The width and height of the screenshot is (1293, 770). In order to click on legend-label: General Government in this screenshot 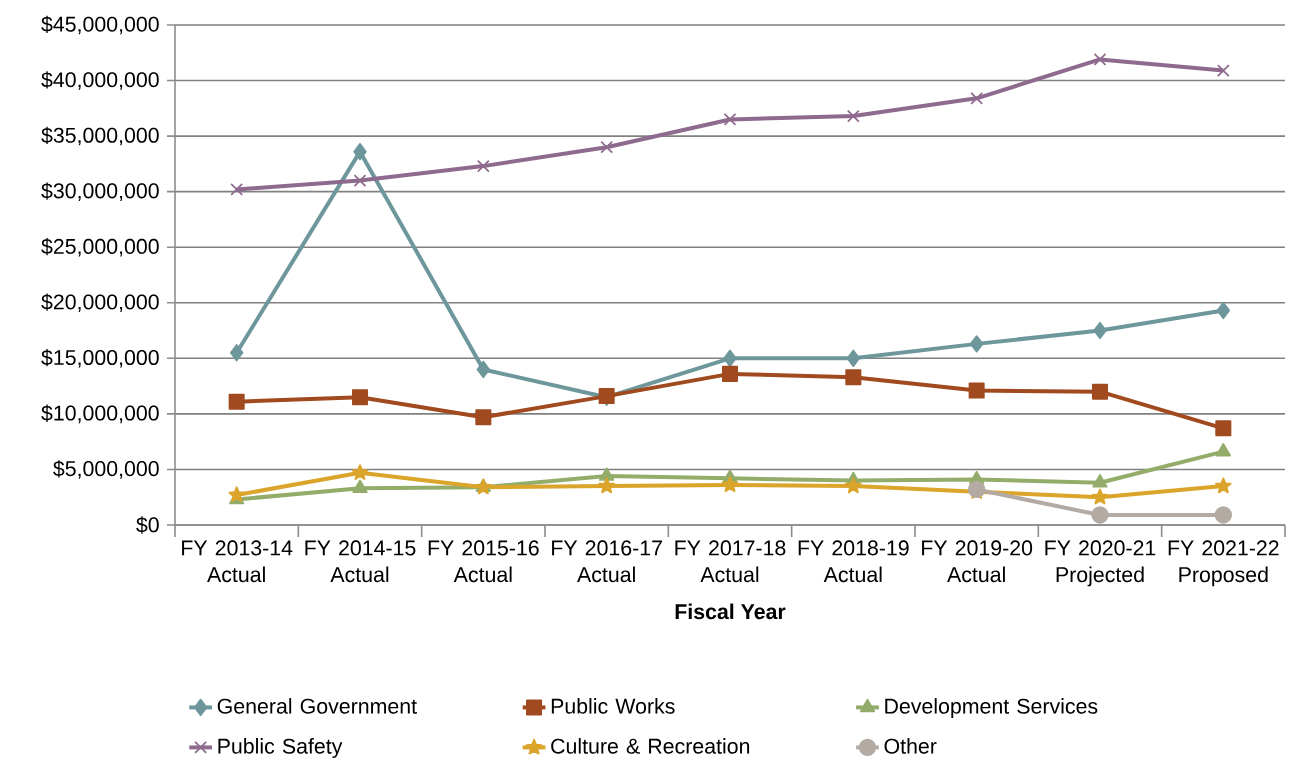, I will do `click(317, 706)`.